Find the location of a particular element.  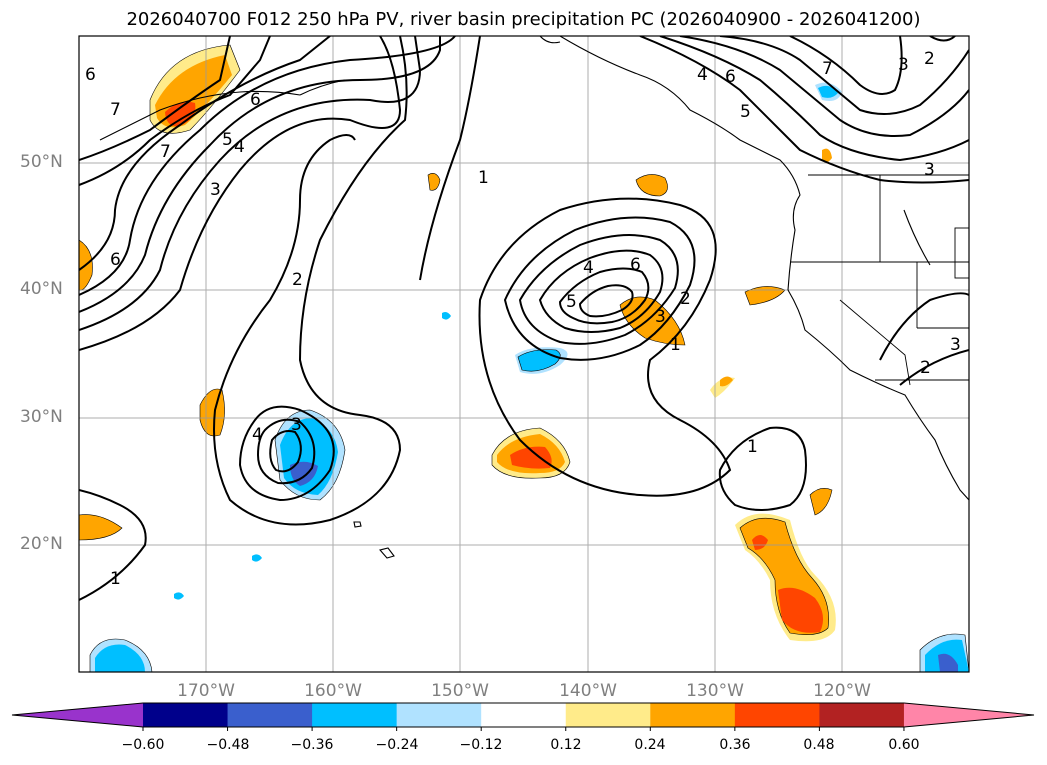

lat-label: 20°N is located at coordinates (41, 544).